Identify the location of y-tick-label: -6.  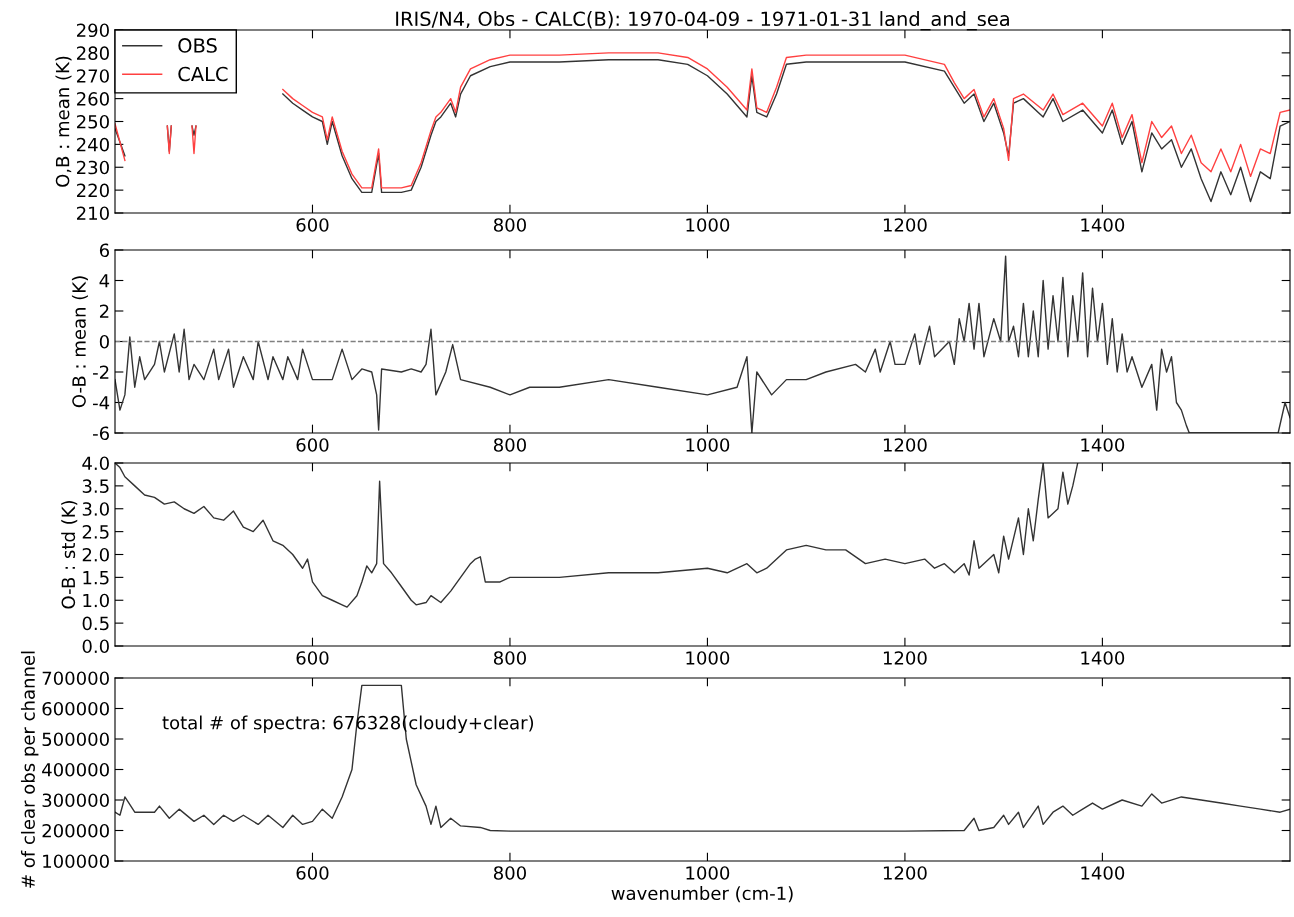
(101, 433).